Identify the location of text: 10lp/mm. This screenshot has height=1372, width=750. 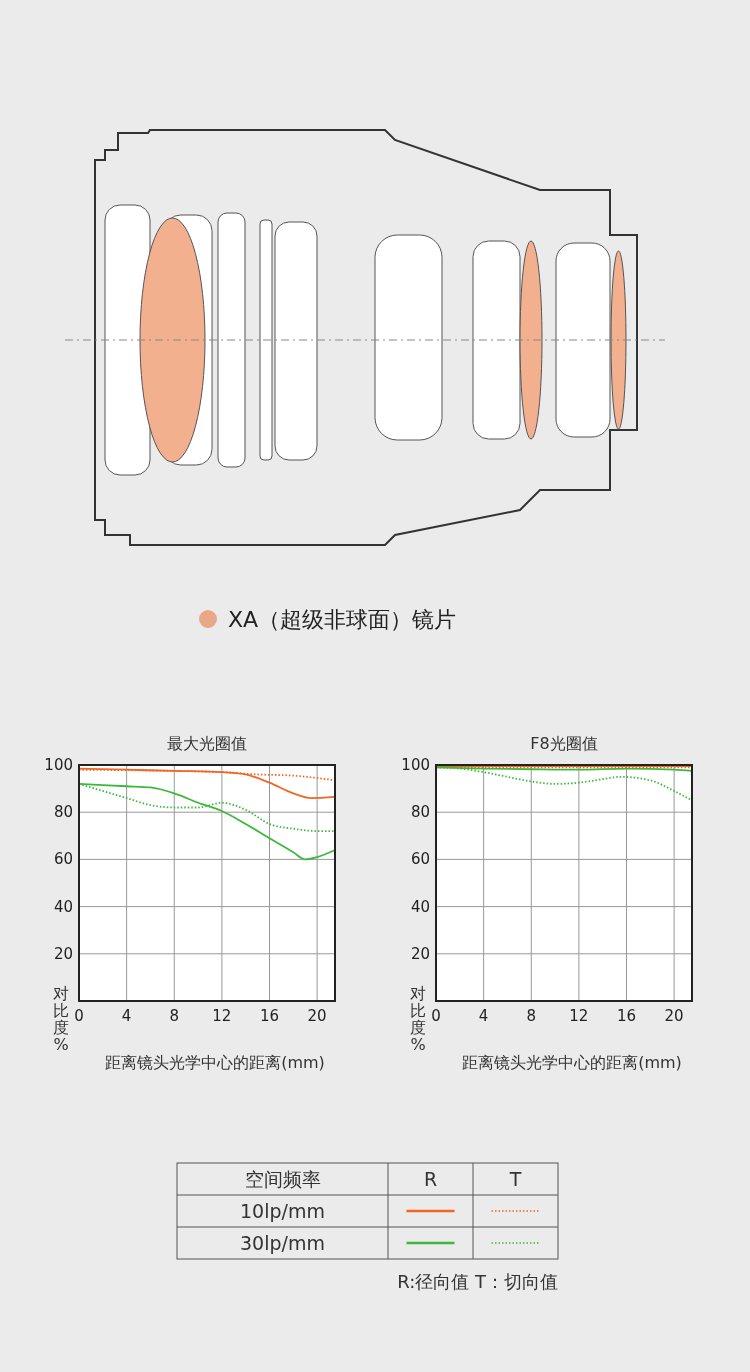
(282, 1211).